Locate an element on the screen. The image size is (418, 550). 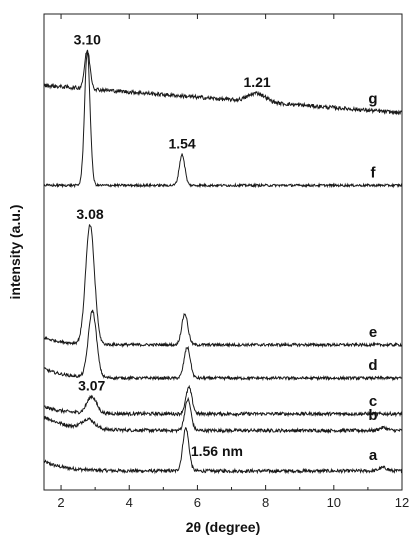
peak-label-1: 1.21 is located at coordinates (256, 82).